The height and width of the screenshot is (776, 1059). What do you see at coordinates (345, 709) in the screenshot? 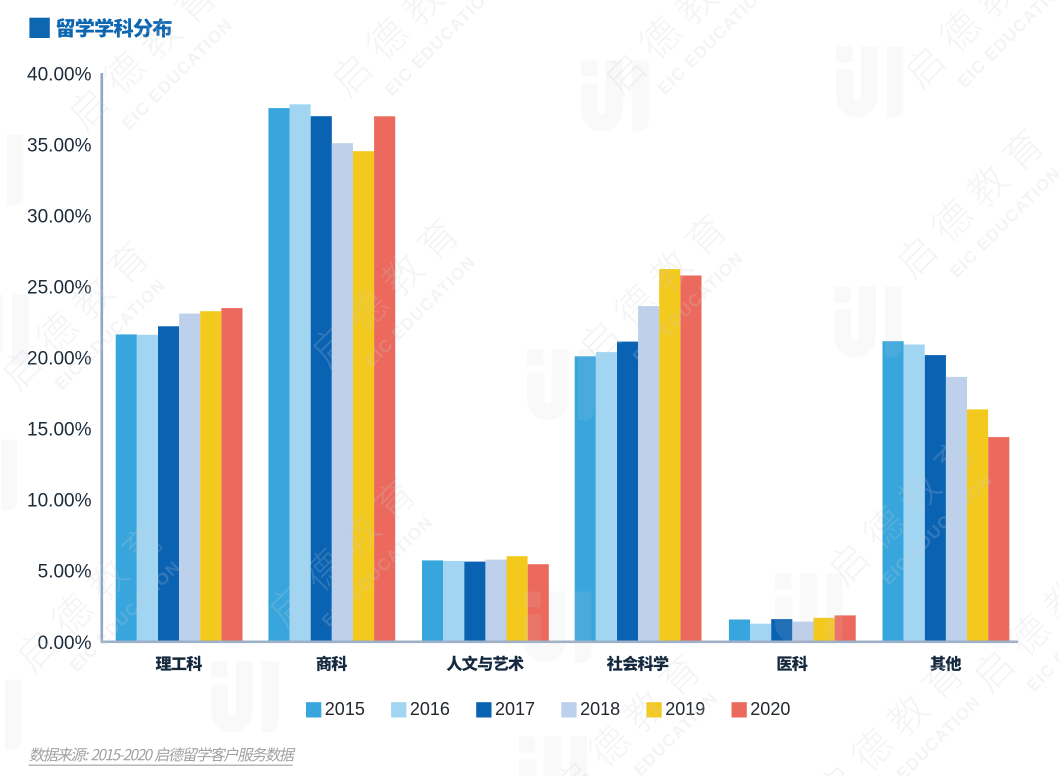
I see `svg-text: 2015` at bounding box center [345, 709].